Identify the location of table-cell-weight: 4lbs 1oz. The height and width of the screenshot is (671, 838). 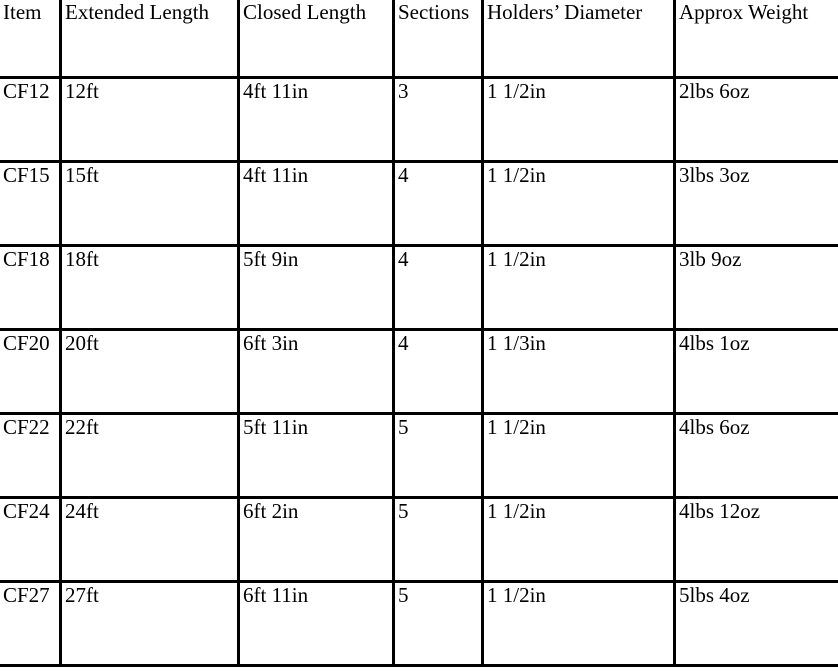
(755, 371).